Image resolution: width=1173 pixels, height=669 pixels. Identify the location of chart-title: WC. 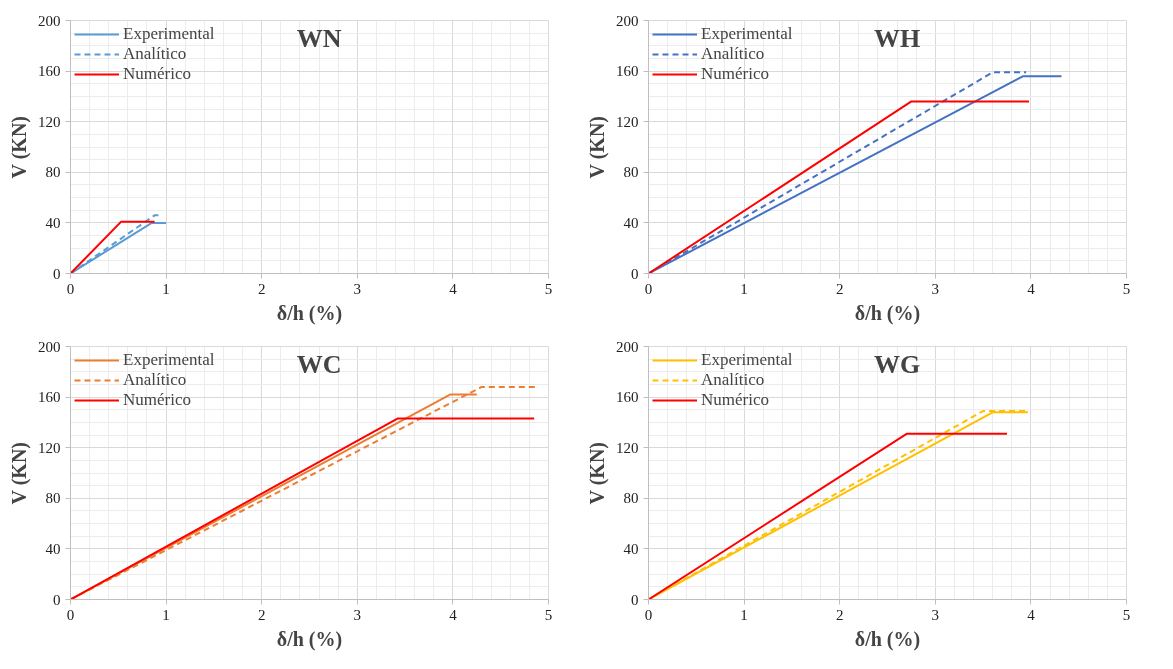
(319, 365).